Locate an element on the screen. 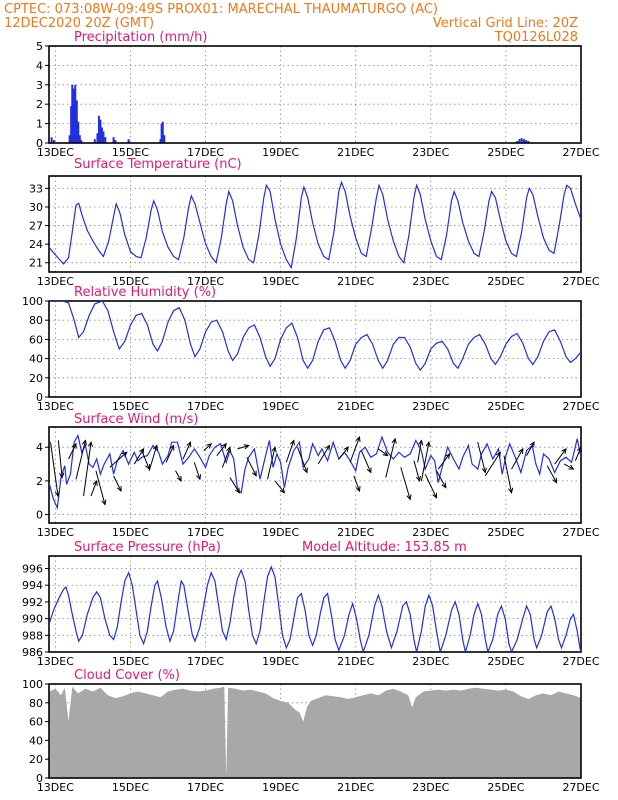  precipitation-xtick-label: 27DEC is located at coordinates (580, 152).